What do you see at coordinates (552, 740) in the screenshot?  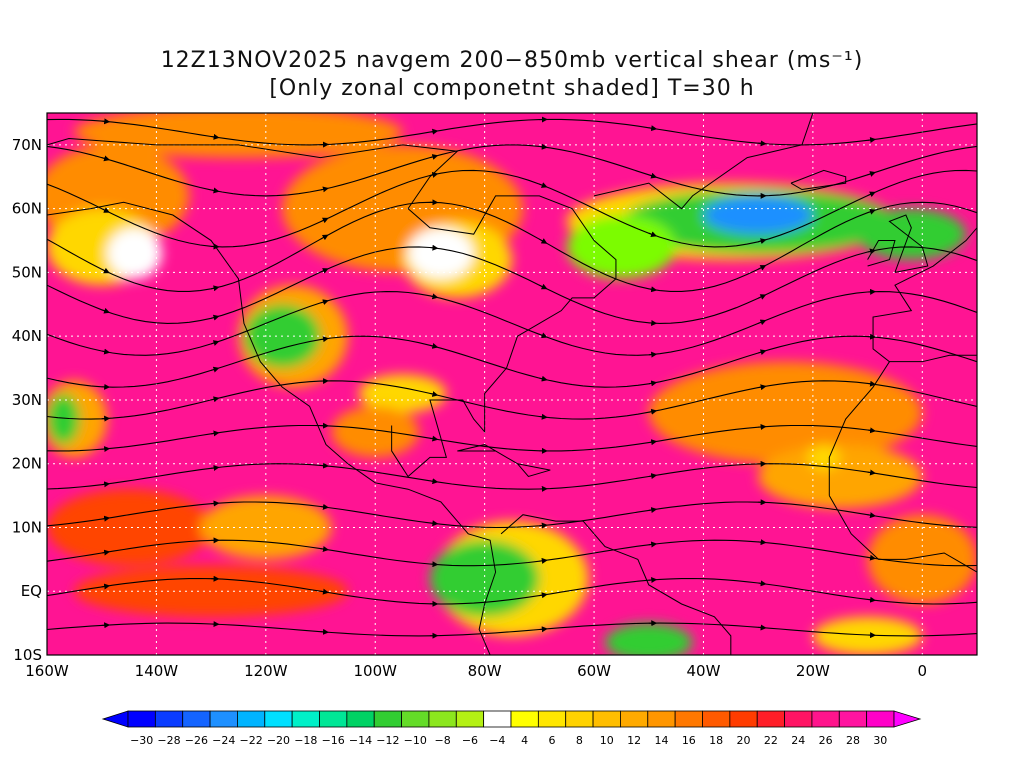 I see `colorbar-label: 6` at bounding box center [552, 740].